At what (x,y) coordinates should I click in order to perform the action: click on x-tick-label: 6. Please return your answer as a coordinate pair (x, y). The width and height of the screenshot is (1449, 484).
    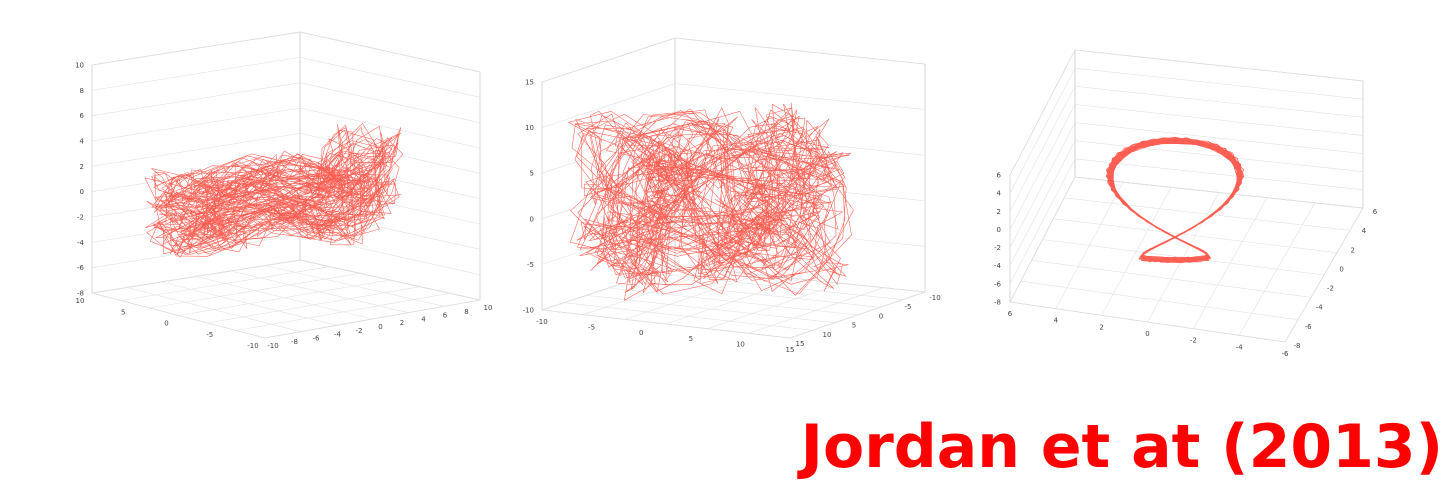
    Looking at the image, I should click on (1010, 314).